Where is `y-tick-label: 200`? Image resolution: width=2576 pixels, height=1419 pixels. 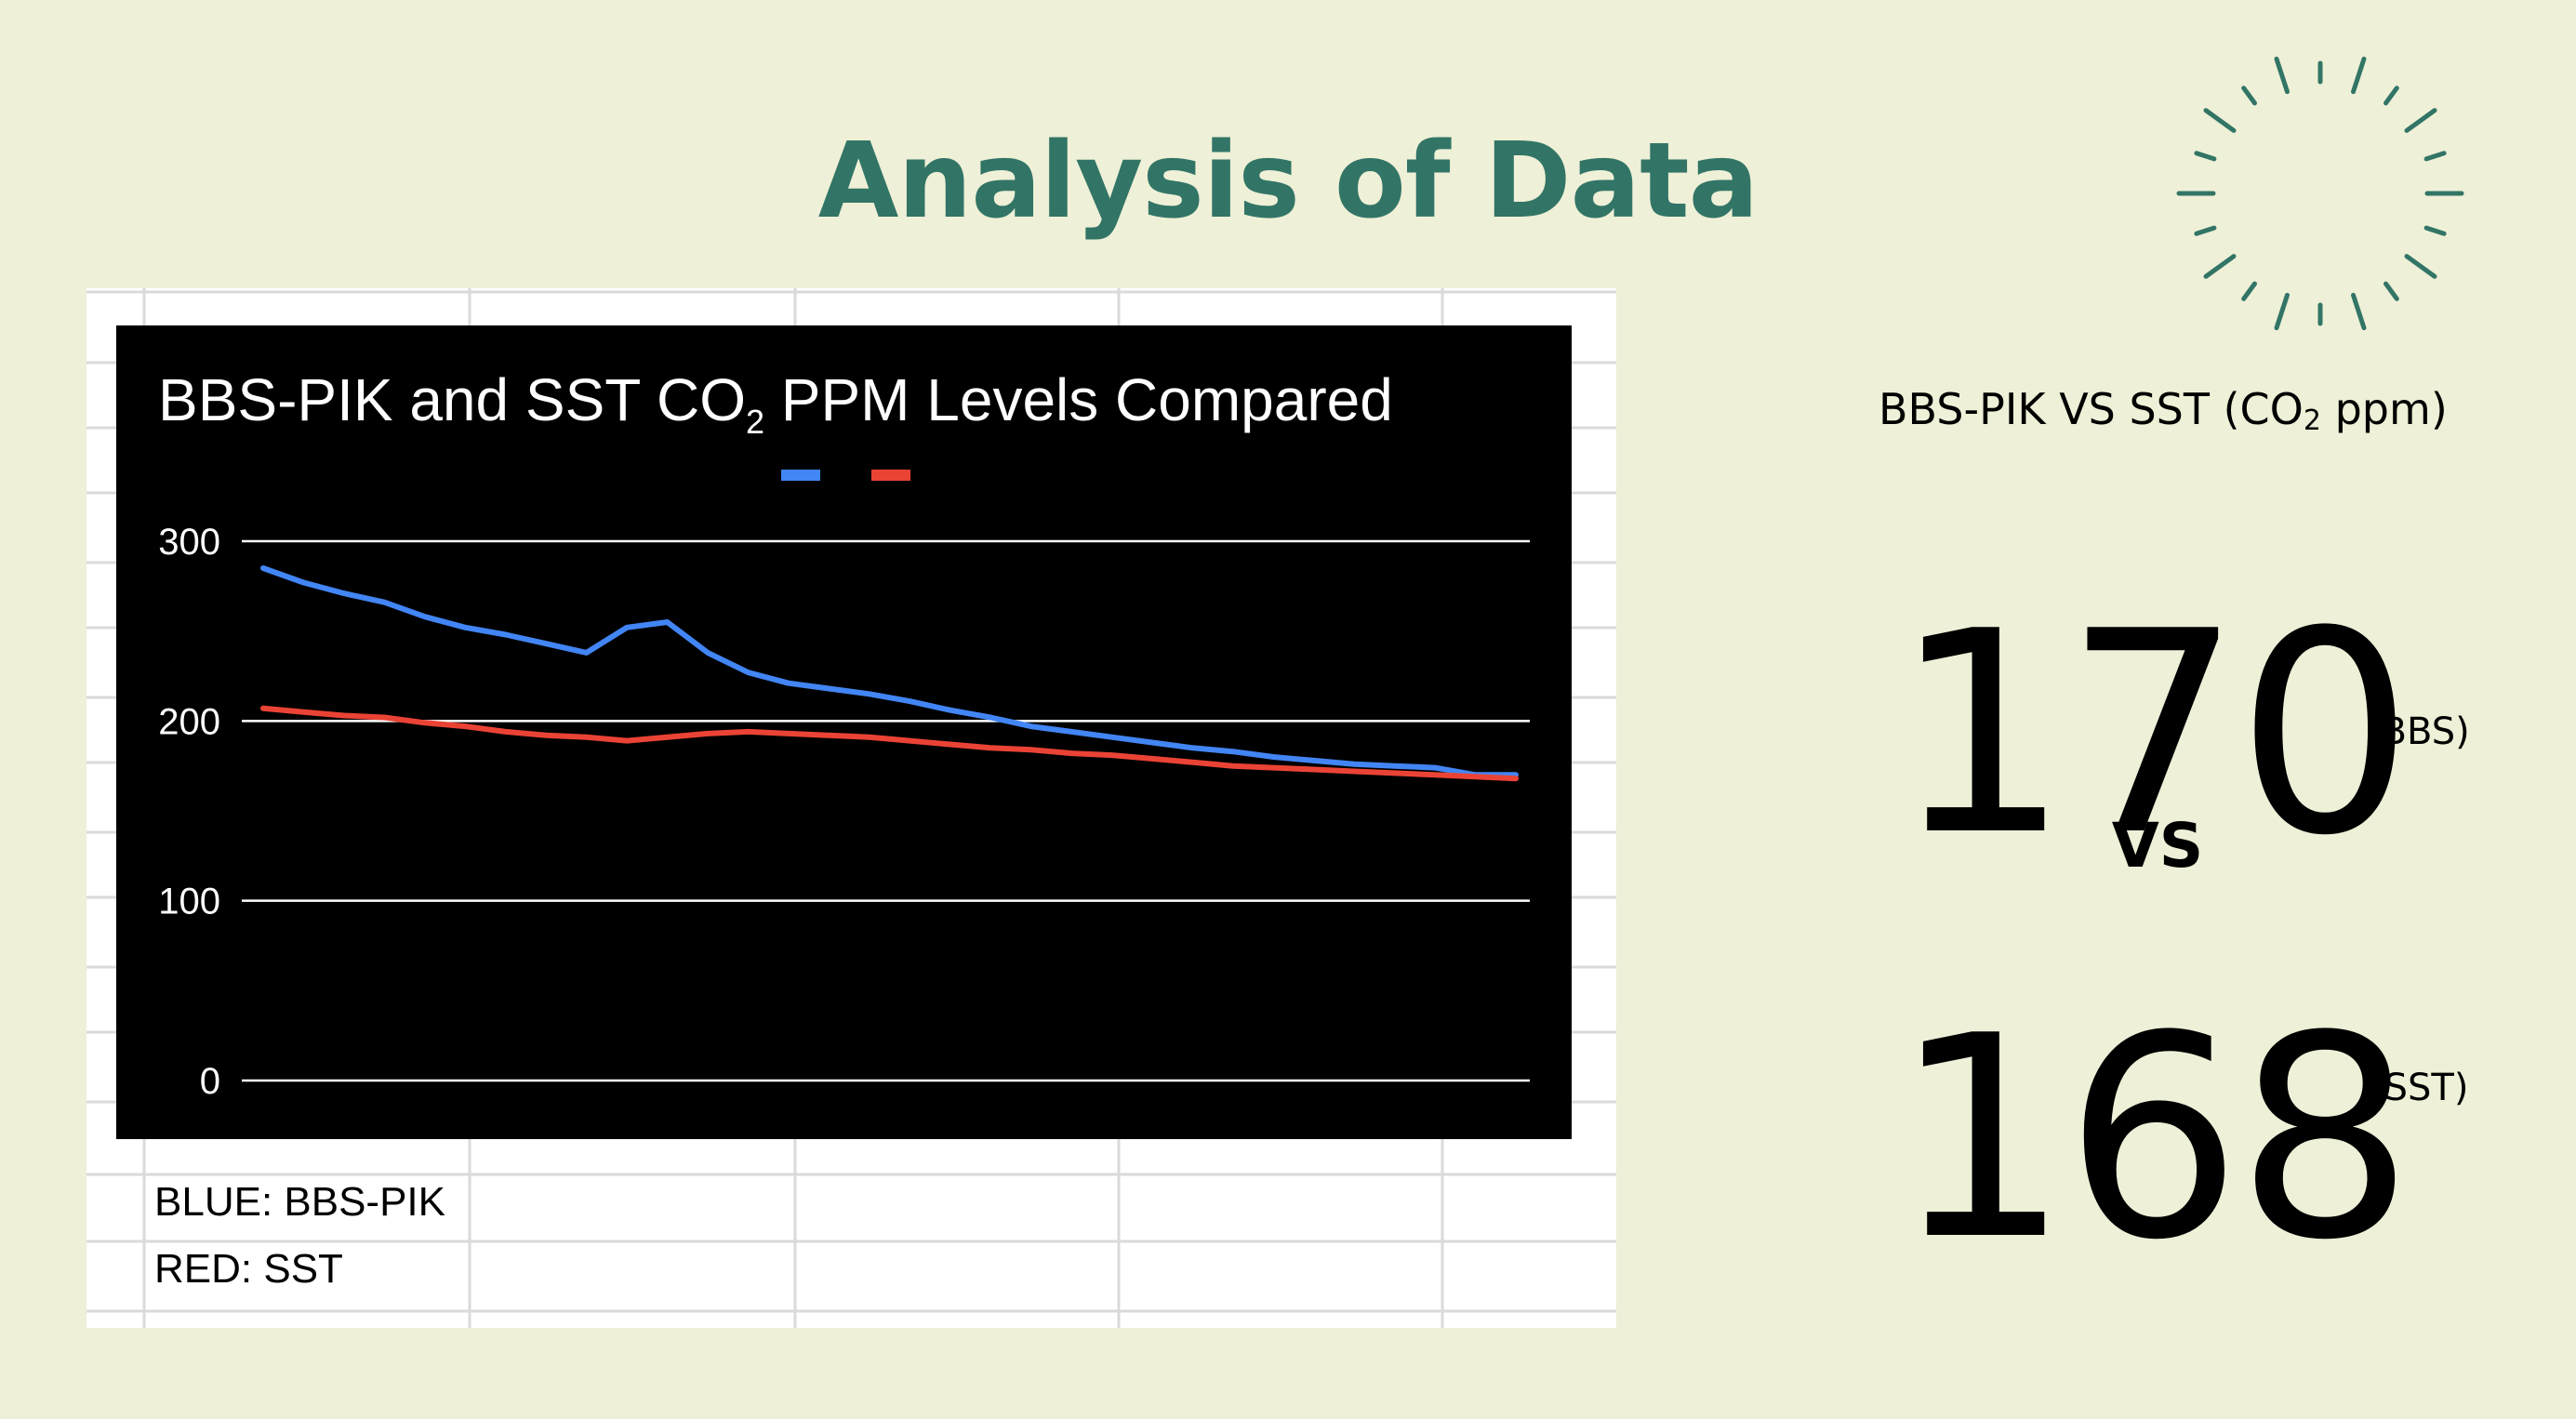 y-tick-label: 200 is located at coordinates (189, 721).